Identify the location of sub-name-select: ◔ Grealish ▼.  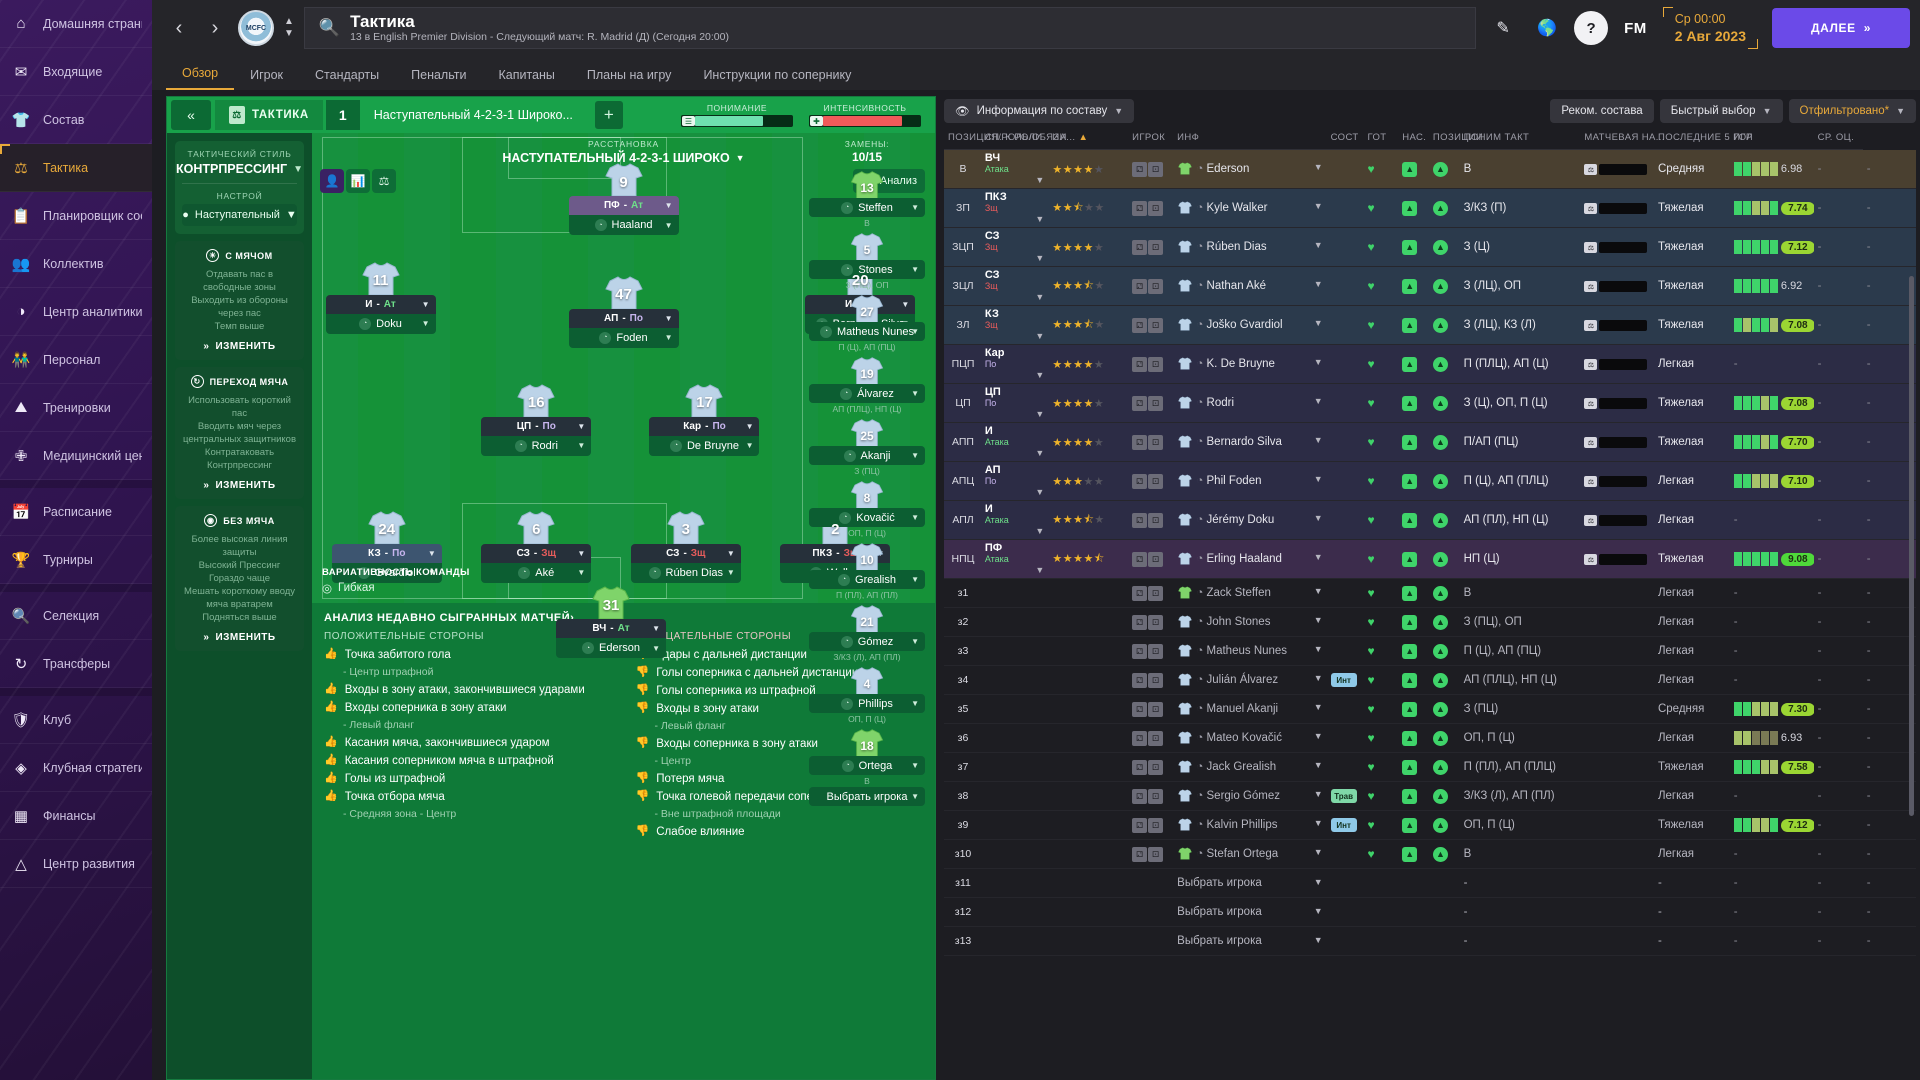
(867, 579).